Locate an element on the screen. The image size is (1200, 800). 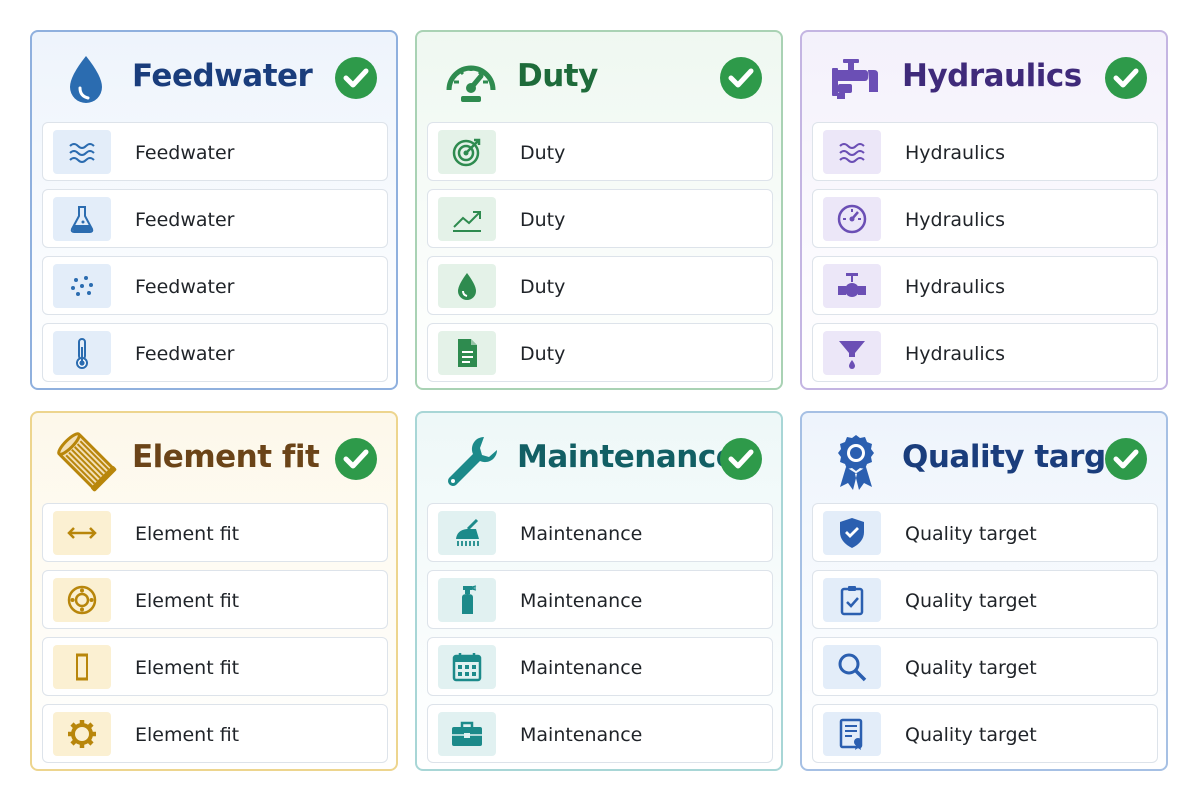
card-title: Quality target is located at coordinates (1021, 457).